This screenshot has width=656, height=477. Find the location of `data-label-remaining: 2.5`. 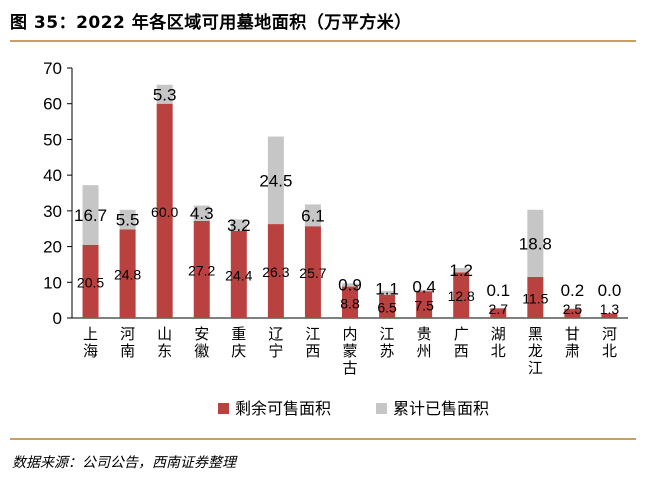

data-label-remaining: 2.5 is located at coordinates (573, 309).